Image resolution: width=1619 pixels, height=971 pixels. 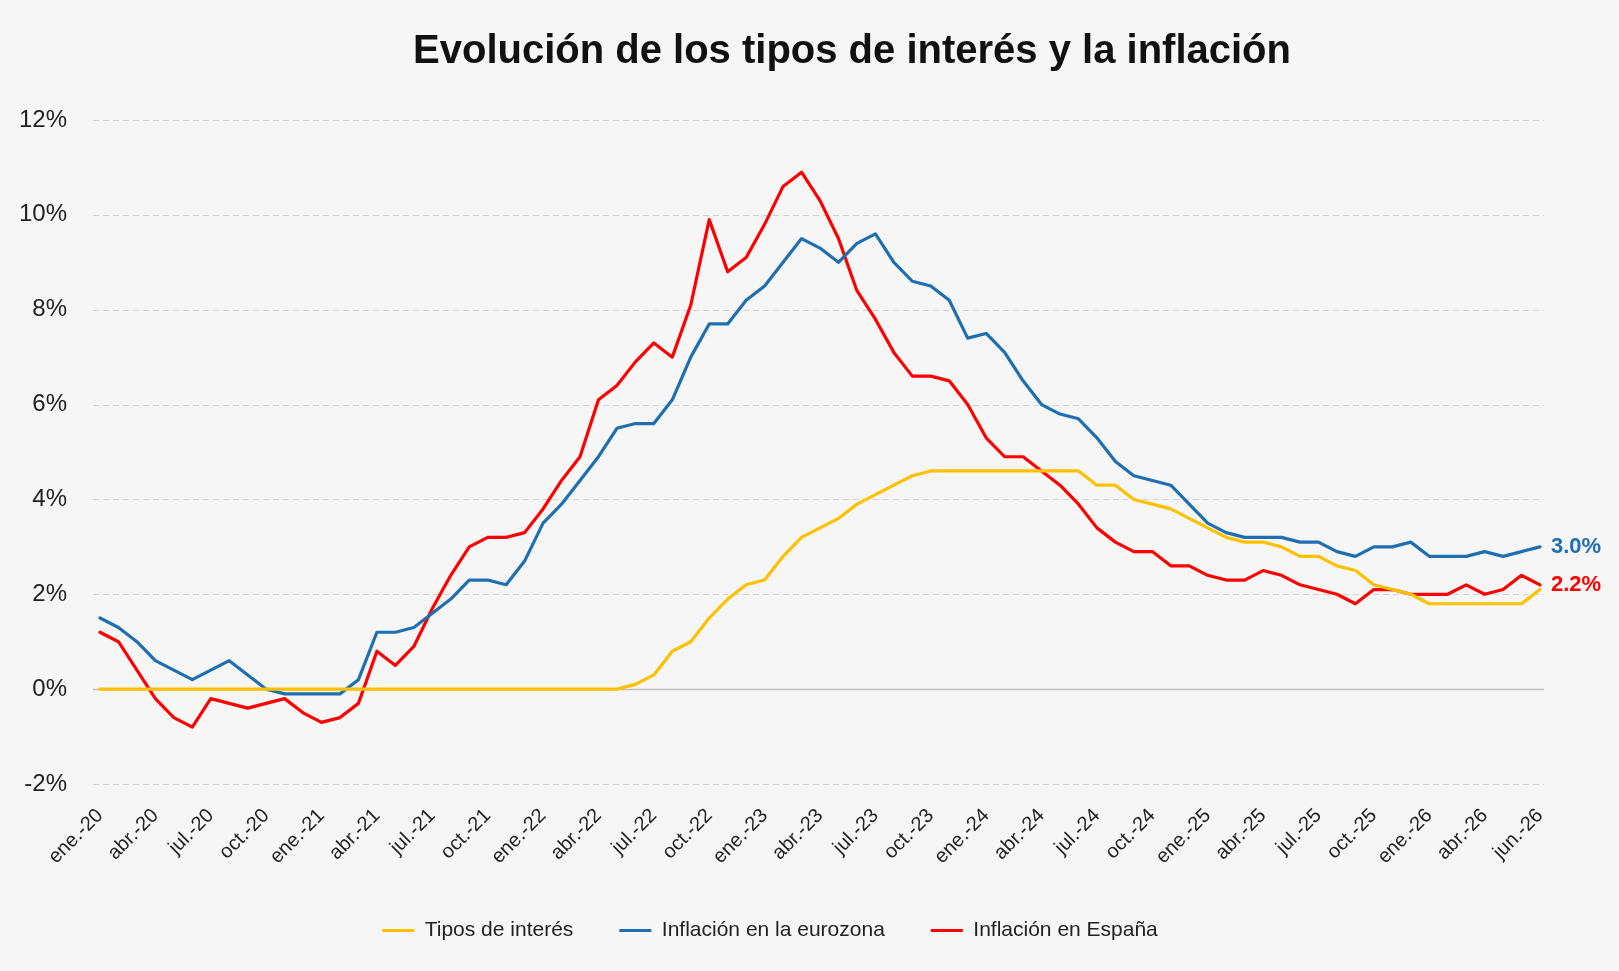 What do you see at coordinates (1576, 545) in the screenshot?
I see `data-label: 3.0%` at bounding box center [1576, 545].